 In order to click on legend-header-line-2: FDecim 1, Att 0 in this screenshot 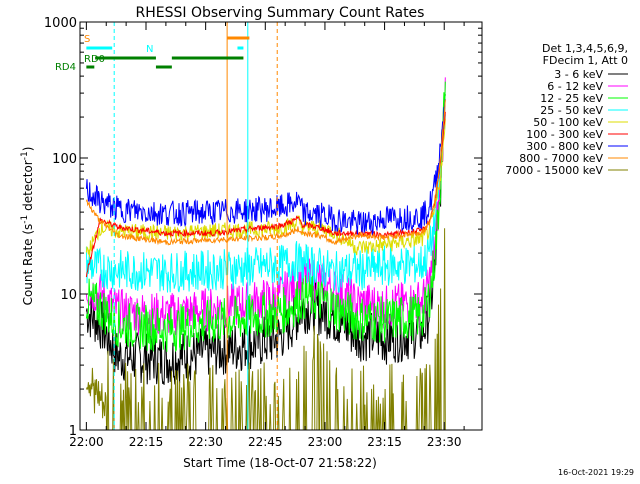, I will do `click(585, 60)`.